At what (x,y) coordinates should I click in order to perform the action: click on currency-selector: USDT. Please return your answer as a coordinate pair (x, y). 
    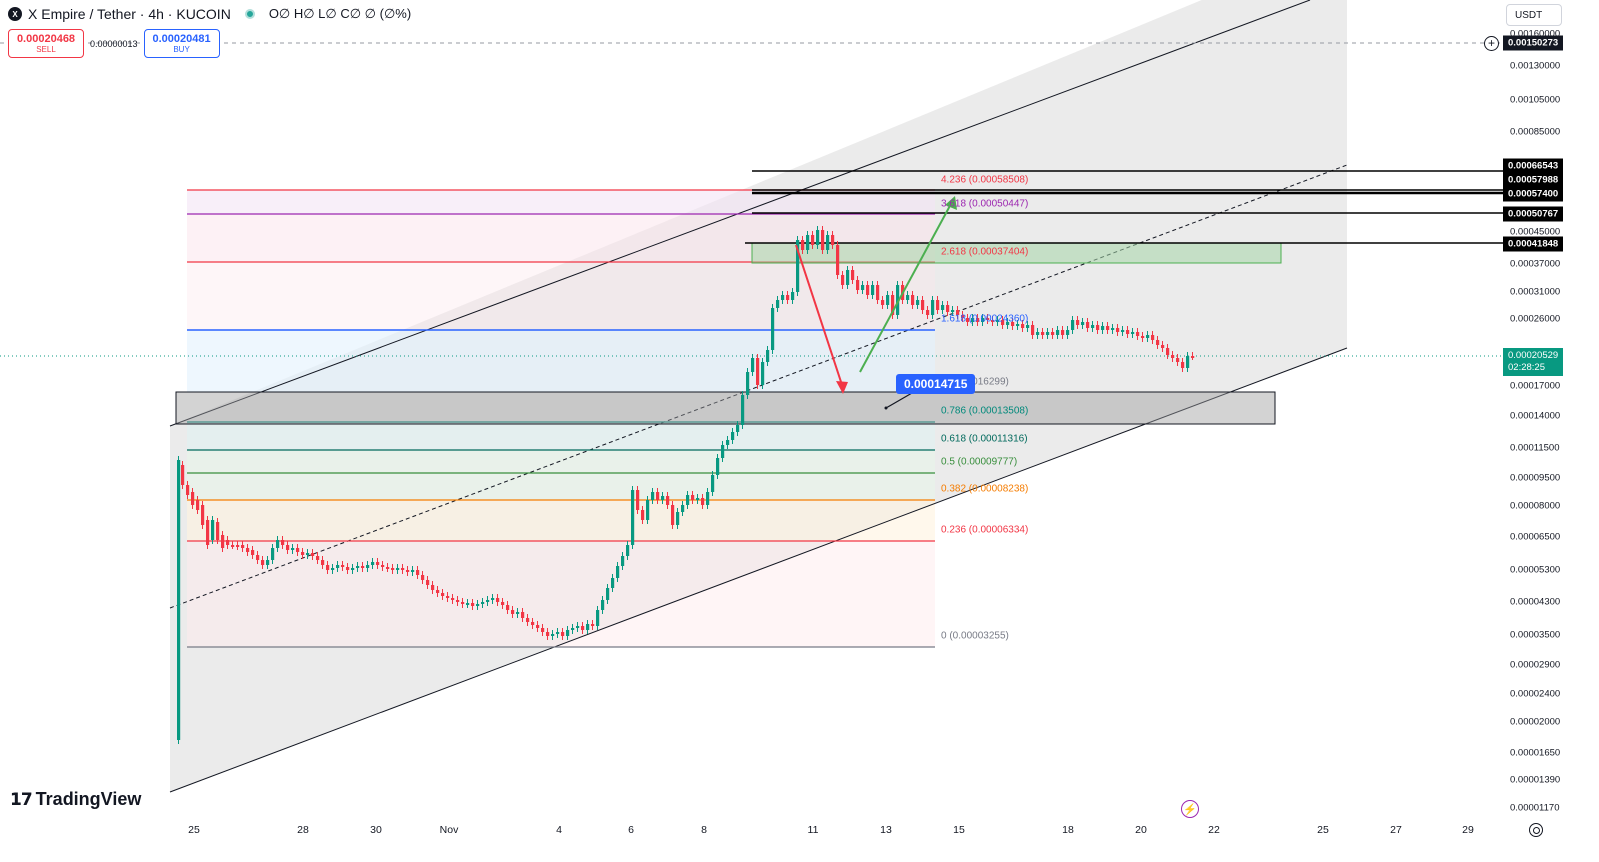
    Looking at the image, I should click on (1534, 15).